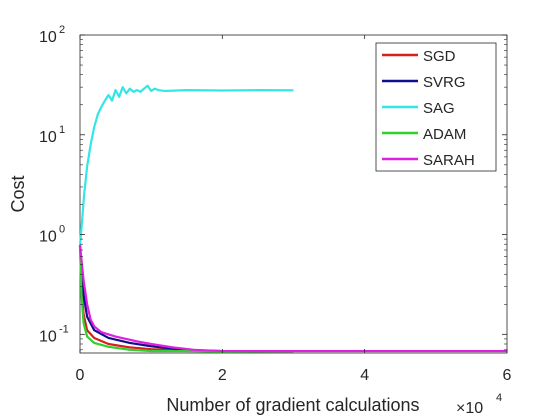 This screenshot has width=560, height=420. I want to click on legend-entries: SGD SVRG SAG ADAM SARAH, so click(428, 108).